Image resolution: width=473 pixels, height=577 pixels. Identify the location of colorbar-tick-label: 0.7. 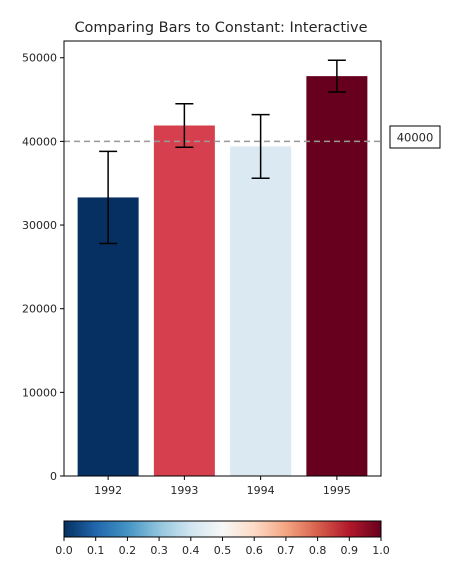
(286, 550).